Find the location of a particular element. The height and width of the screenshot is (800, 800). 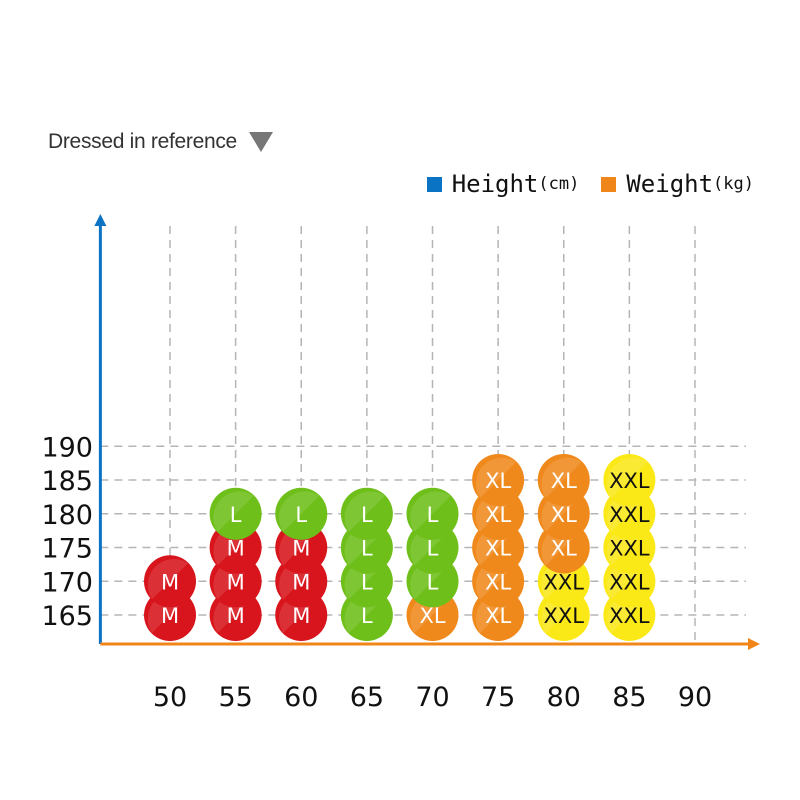

x-tick-label-55: 55 is located at coordinates (235, 697).